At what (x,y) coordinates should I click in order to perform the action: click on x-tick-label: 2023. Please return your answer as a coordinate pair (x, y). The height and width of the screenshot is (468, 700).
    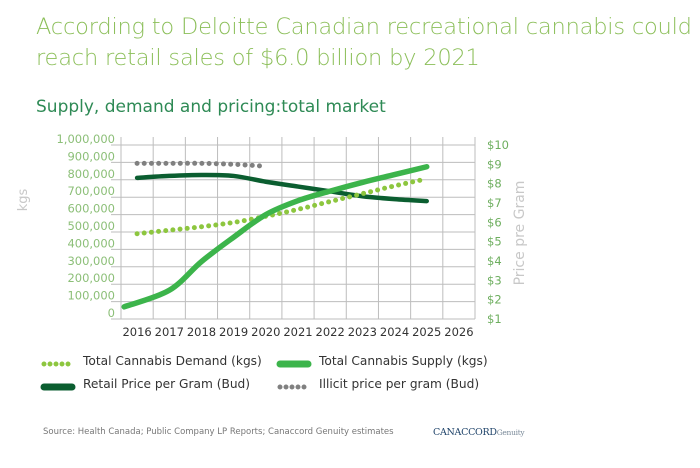
    Looking at the image, I should click on (362, 332).